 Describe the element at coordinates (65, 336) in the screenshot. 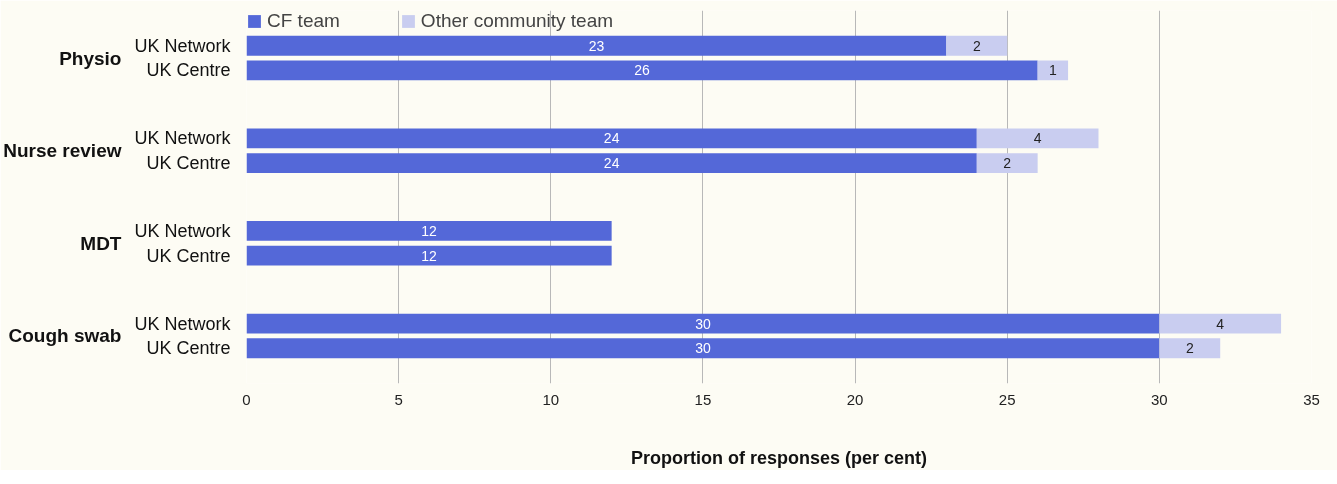

I see `text: Cough swab` at that location.